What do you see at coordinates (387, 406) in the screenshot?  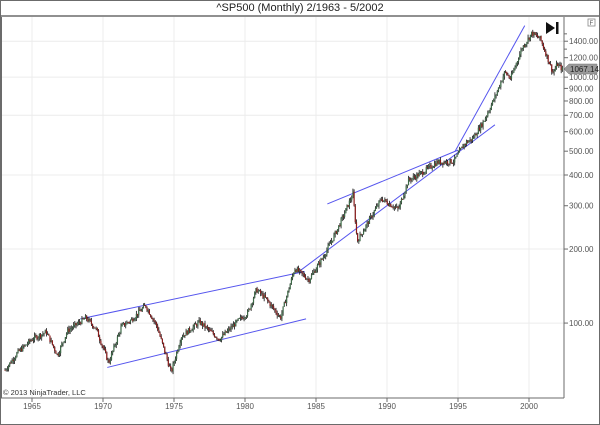 I see `x-tick-label: 1990` at bounding box center [387, 406].